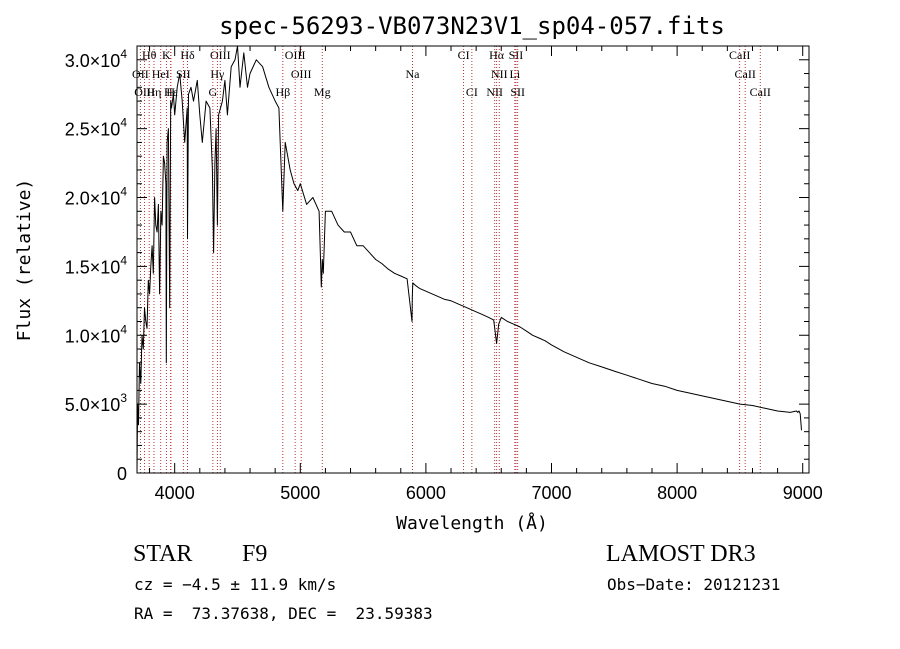 This screenshot has height=649, width=900. Describe the element at coordinates (255, 554) in the screenshot. I see `object-subclass: F9` at that location.